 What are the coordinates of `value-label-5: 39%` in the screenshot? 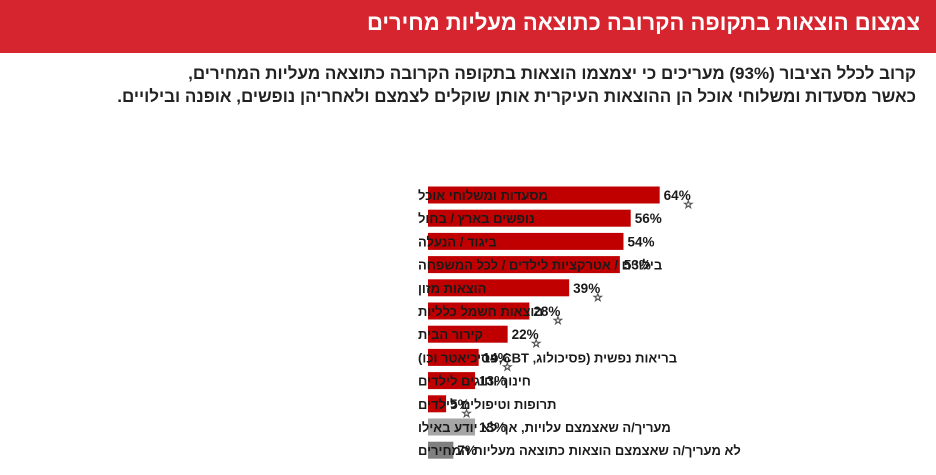 It's located at (586, 288).